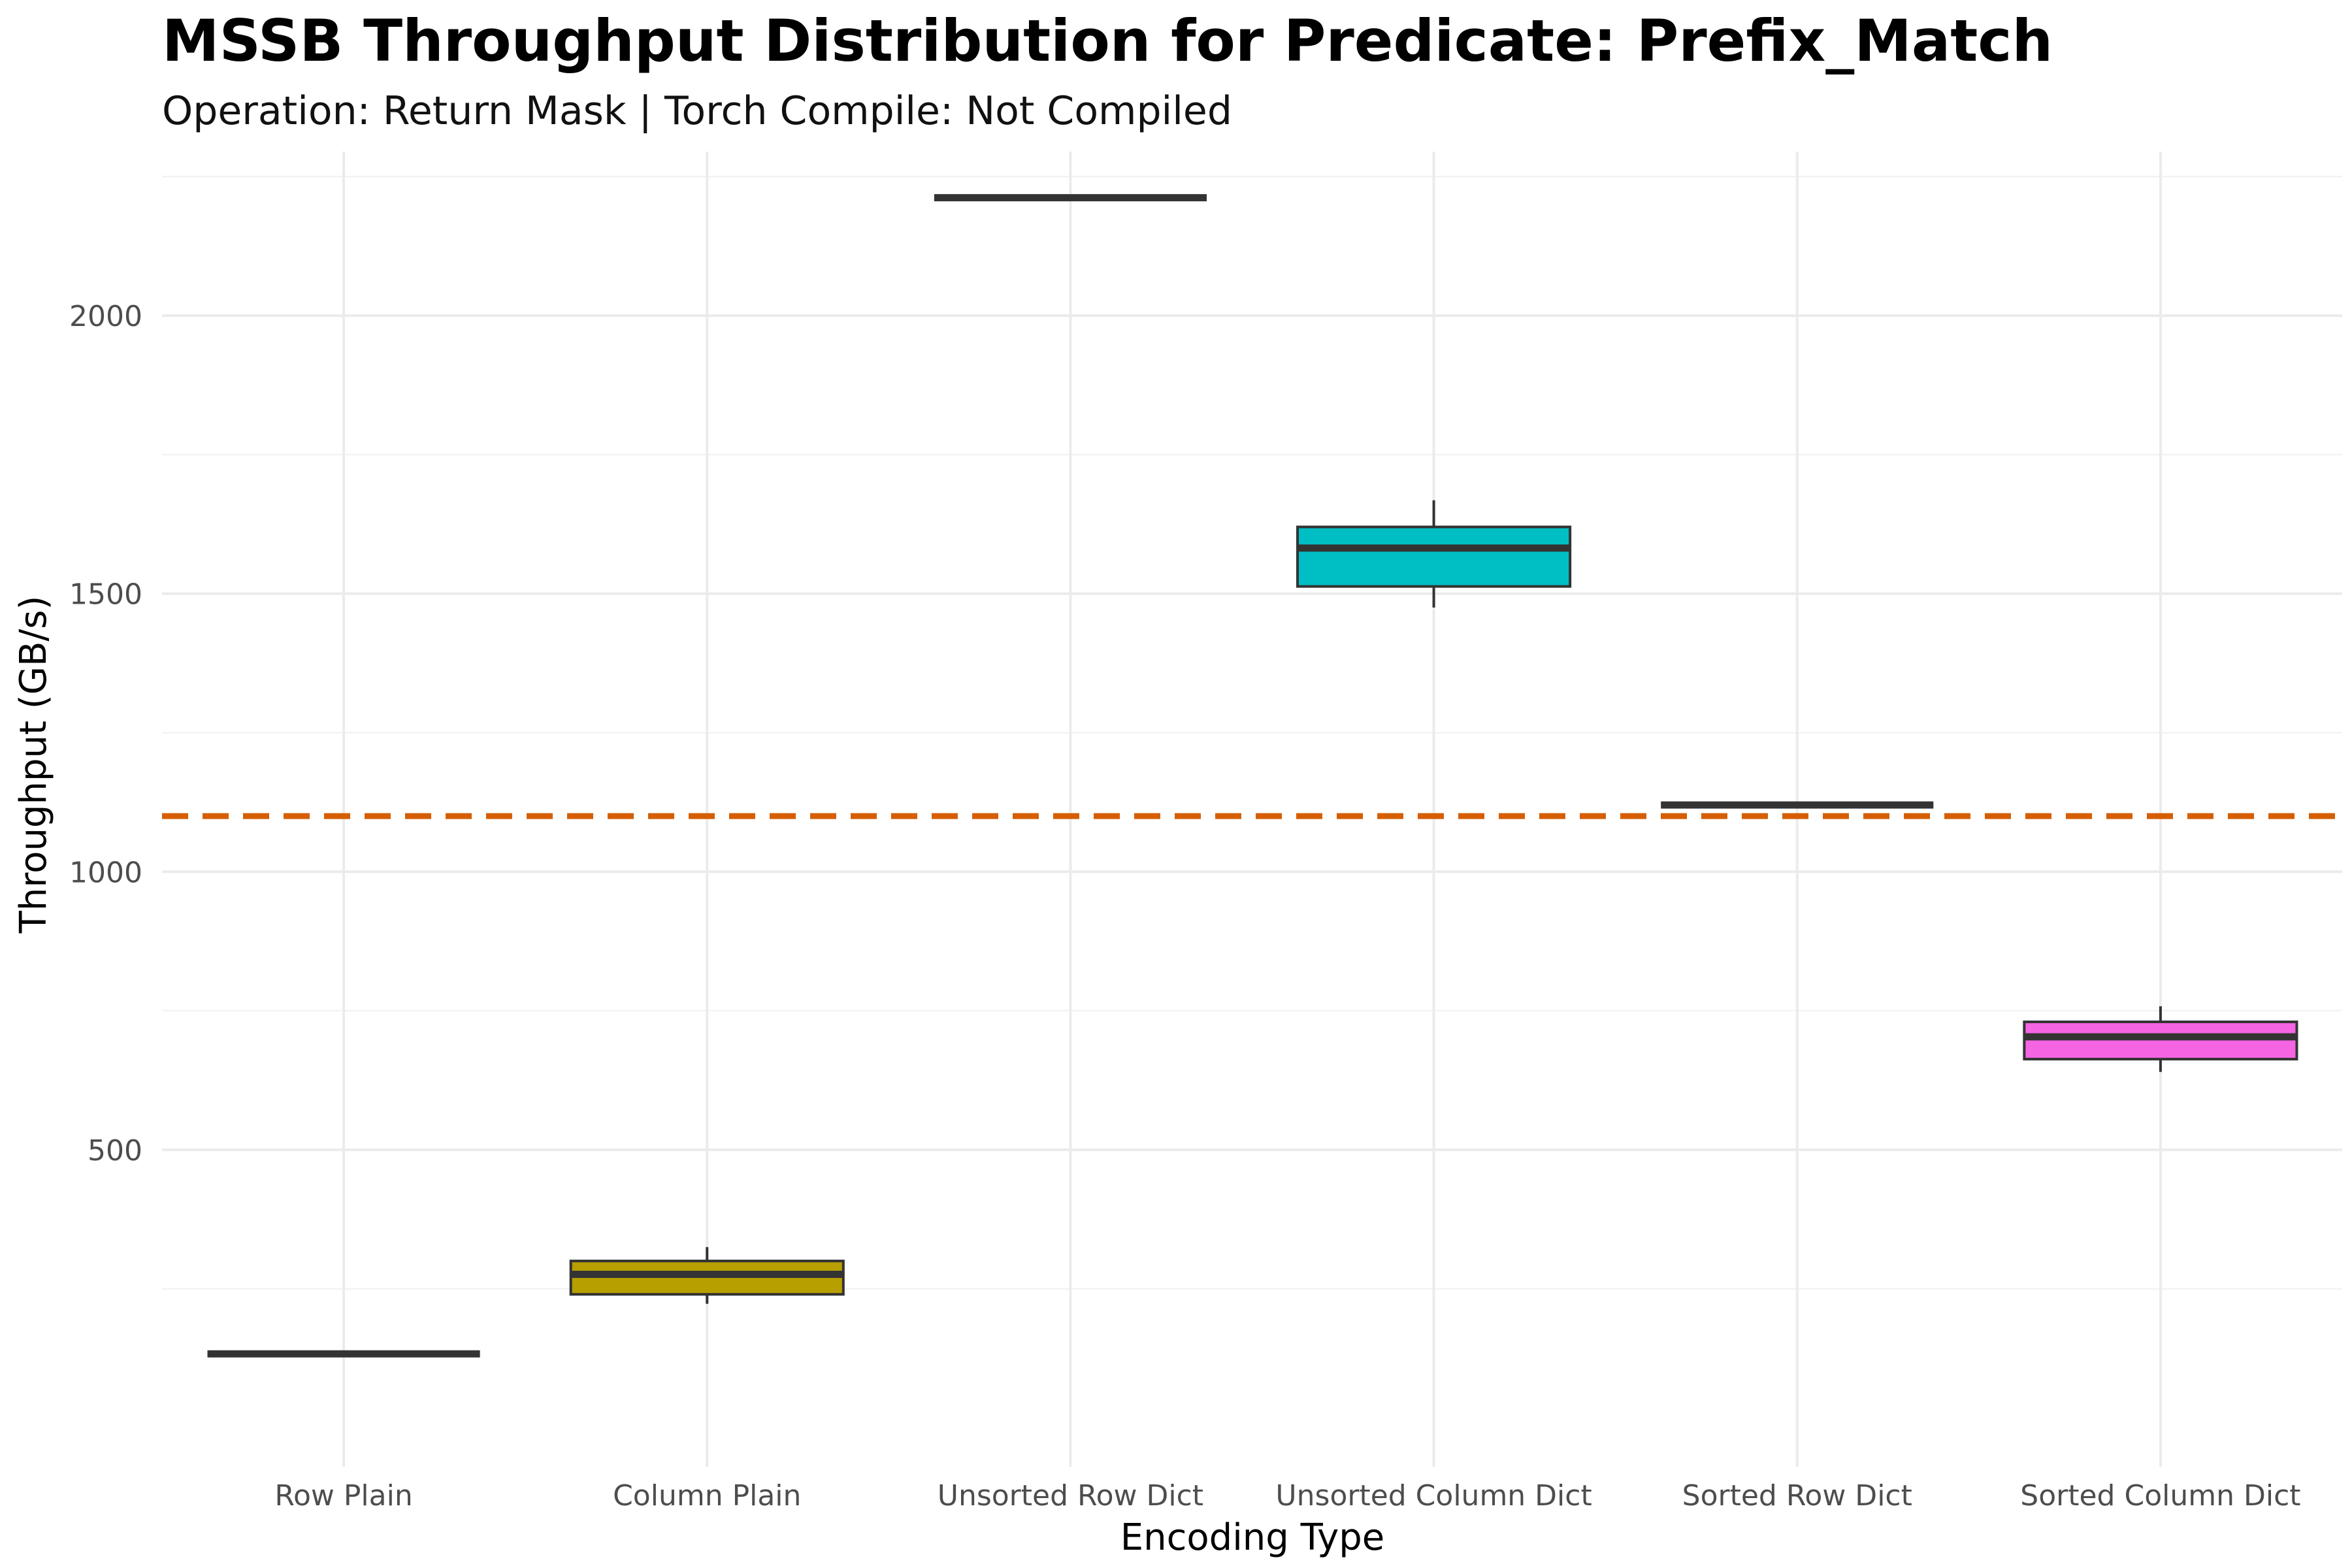  What do you see at coordinates (707, 1495) in the screenshot?
I see `x-tick-label: Column Plain` at bounding box center [707, 1495].